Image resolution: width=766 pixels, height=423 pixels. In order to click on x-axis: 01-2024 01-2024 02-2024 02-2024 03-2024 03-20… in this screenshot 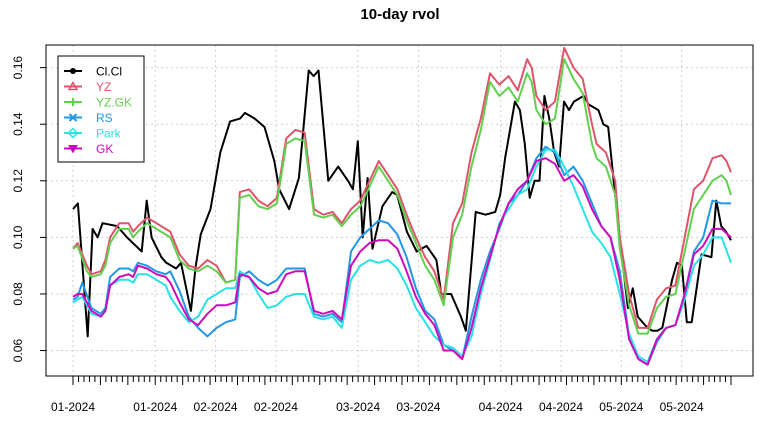, I will do `click(391, 395)`.